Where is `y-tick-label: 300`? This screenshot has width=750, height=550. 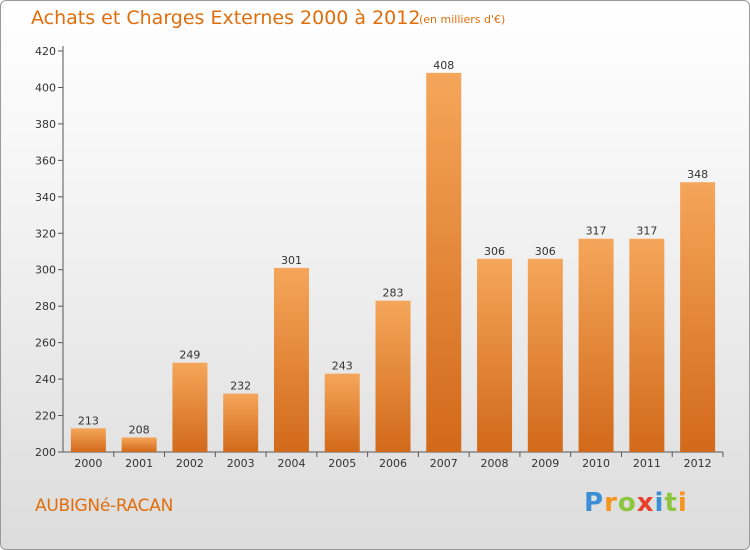 y-tick-label: 300 is located at coordinates (45, 270).